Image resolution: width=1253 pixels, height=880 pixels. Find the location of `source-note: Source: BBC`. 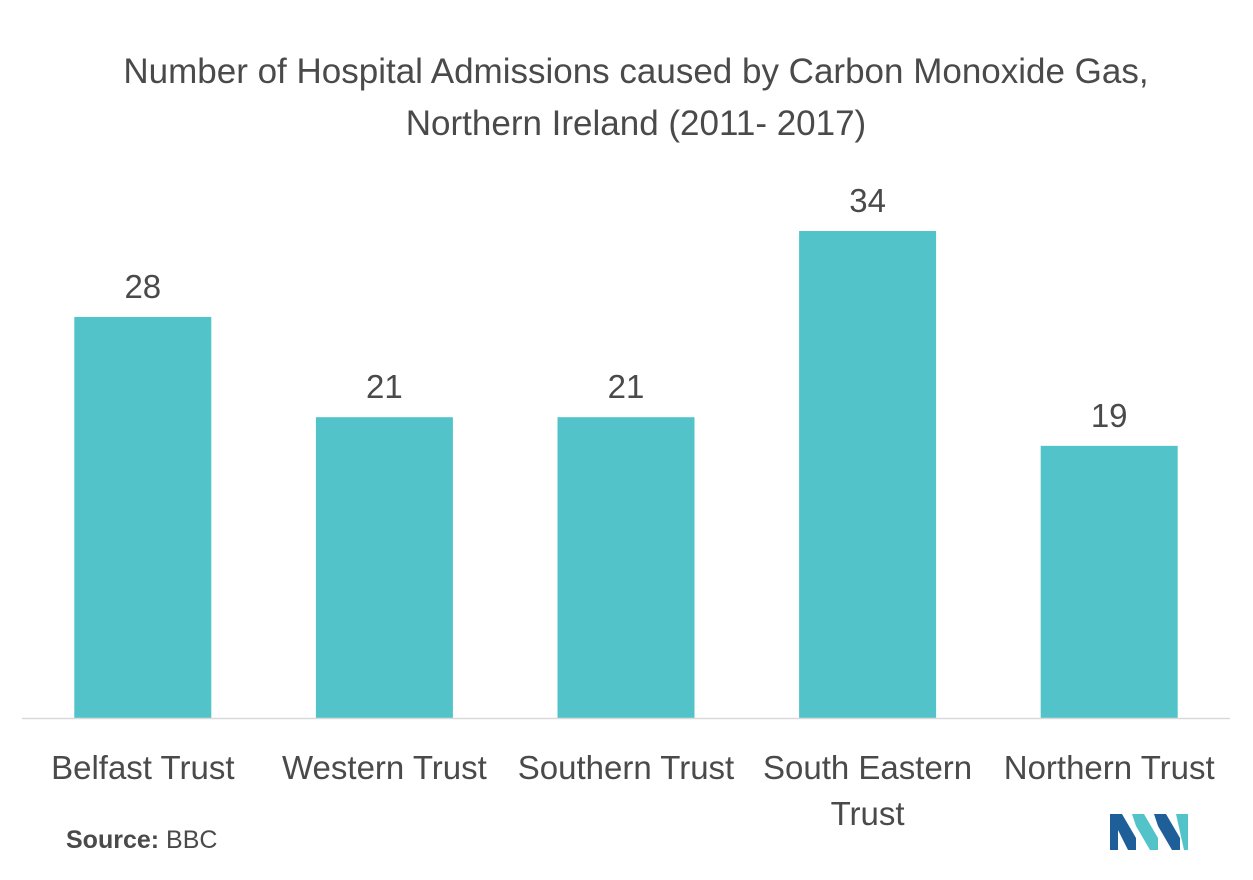

source-note: Source: BBC is located at coordinates (141, 840).